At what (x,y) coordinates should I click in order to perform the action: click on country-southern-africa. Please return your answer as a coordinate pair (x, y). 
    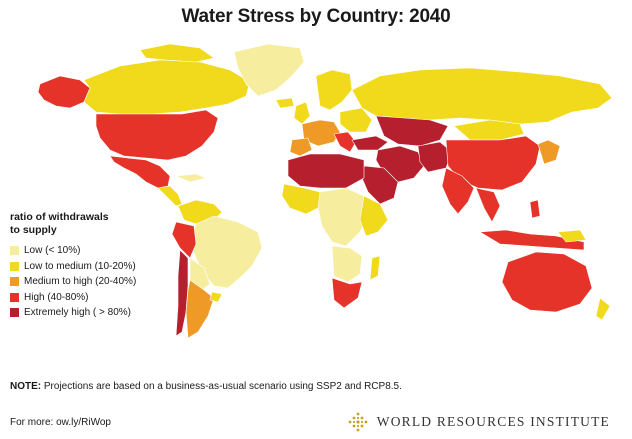
    Looking at the image, I should click on (347, 264).